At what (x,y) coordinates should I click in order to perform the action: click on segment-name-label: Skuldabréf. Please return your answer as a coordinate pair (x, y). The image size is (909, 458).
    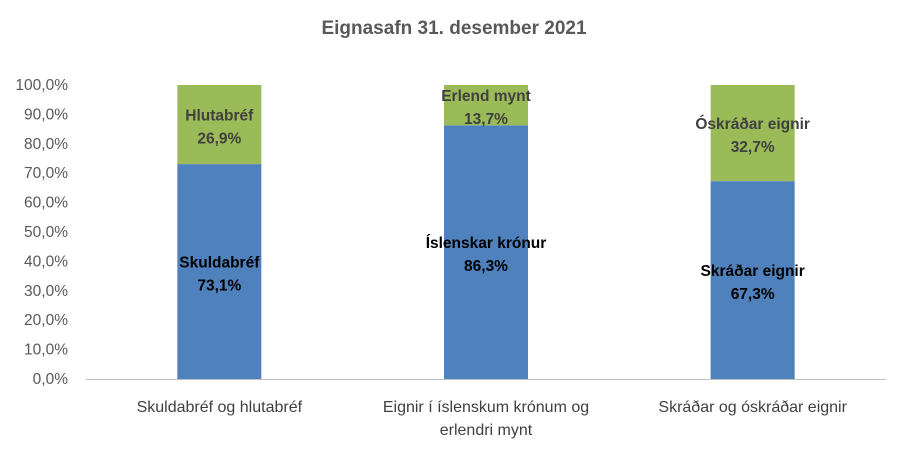
    Looking at the image, I should click on (219, 263).